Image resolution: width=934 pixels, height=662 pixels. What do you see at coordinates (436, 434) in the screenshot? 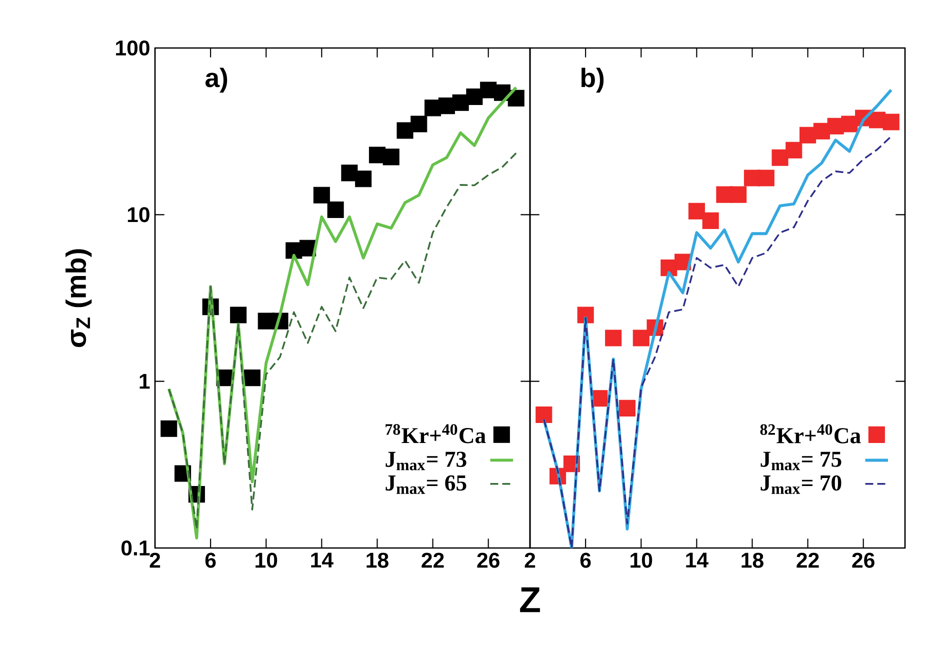
I see `legend-label: $^{78}$Kr+$^{40}$Ca` at bounding box center [436, 434].